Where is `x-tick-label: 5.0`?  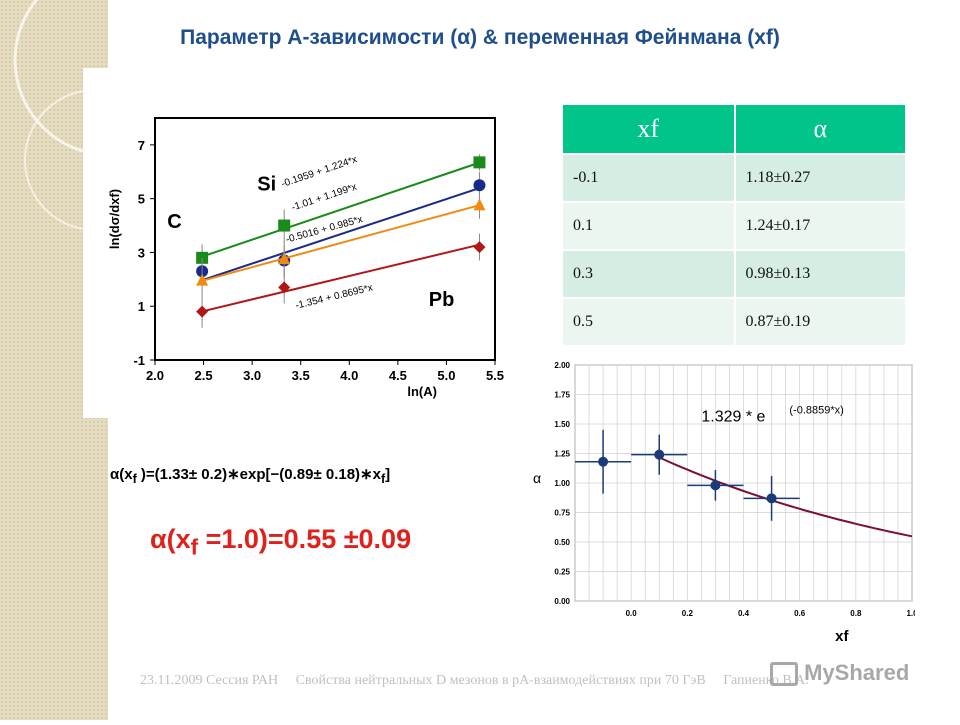
x-tick-label: 5.0 is located at coordinates (446, 375).